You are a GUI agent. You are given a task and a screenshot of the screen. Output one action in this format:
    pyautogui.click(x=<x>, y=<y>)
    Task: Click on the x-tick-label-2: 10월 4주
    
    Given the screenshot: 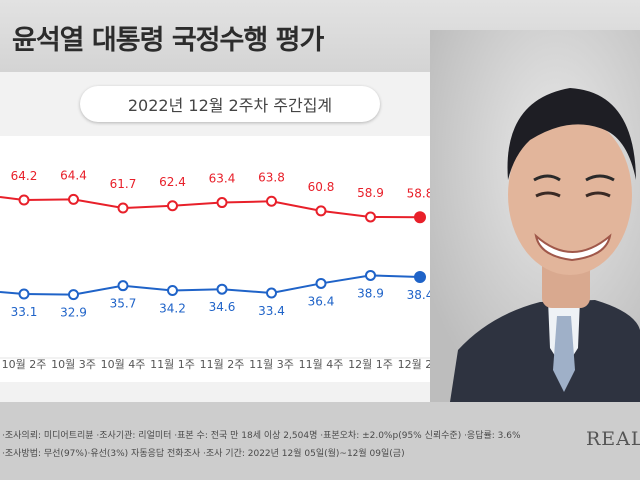 What is the action you would take?
    pyautogui.click(x=123, y=364)
    